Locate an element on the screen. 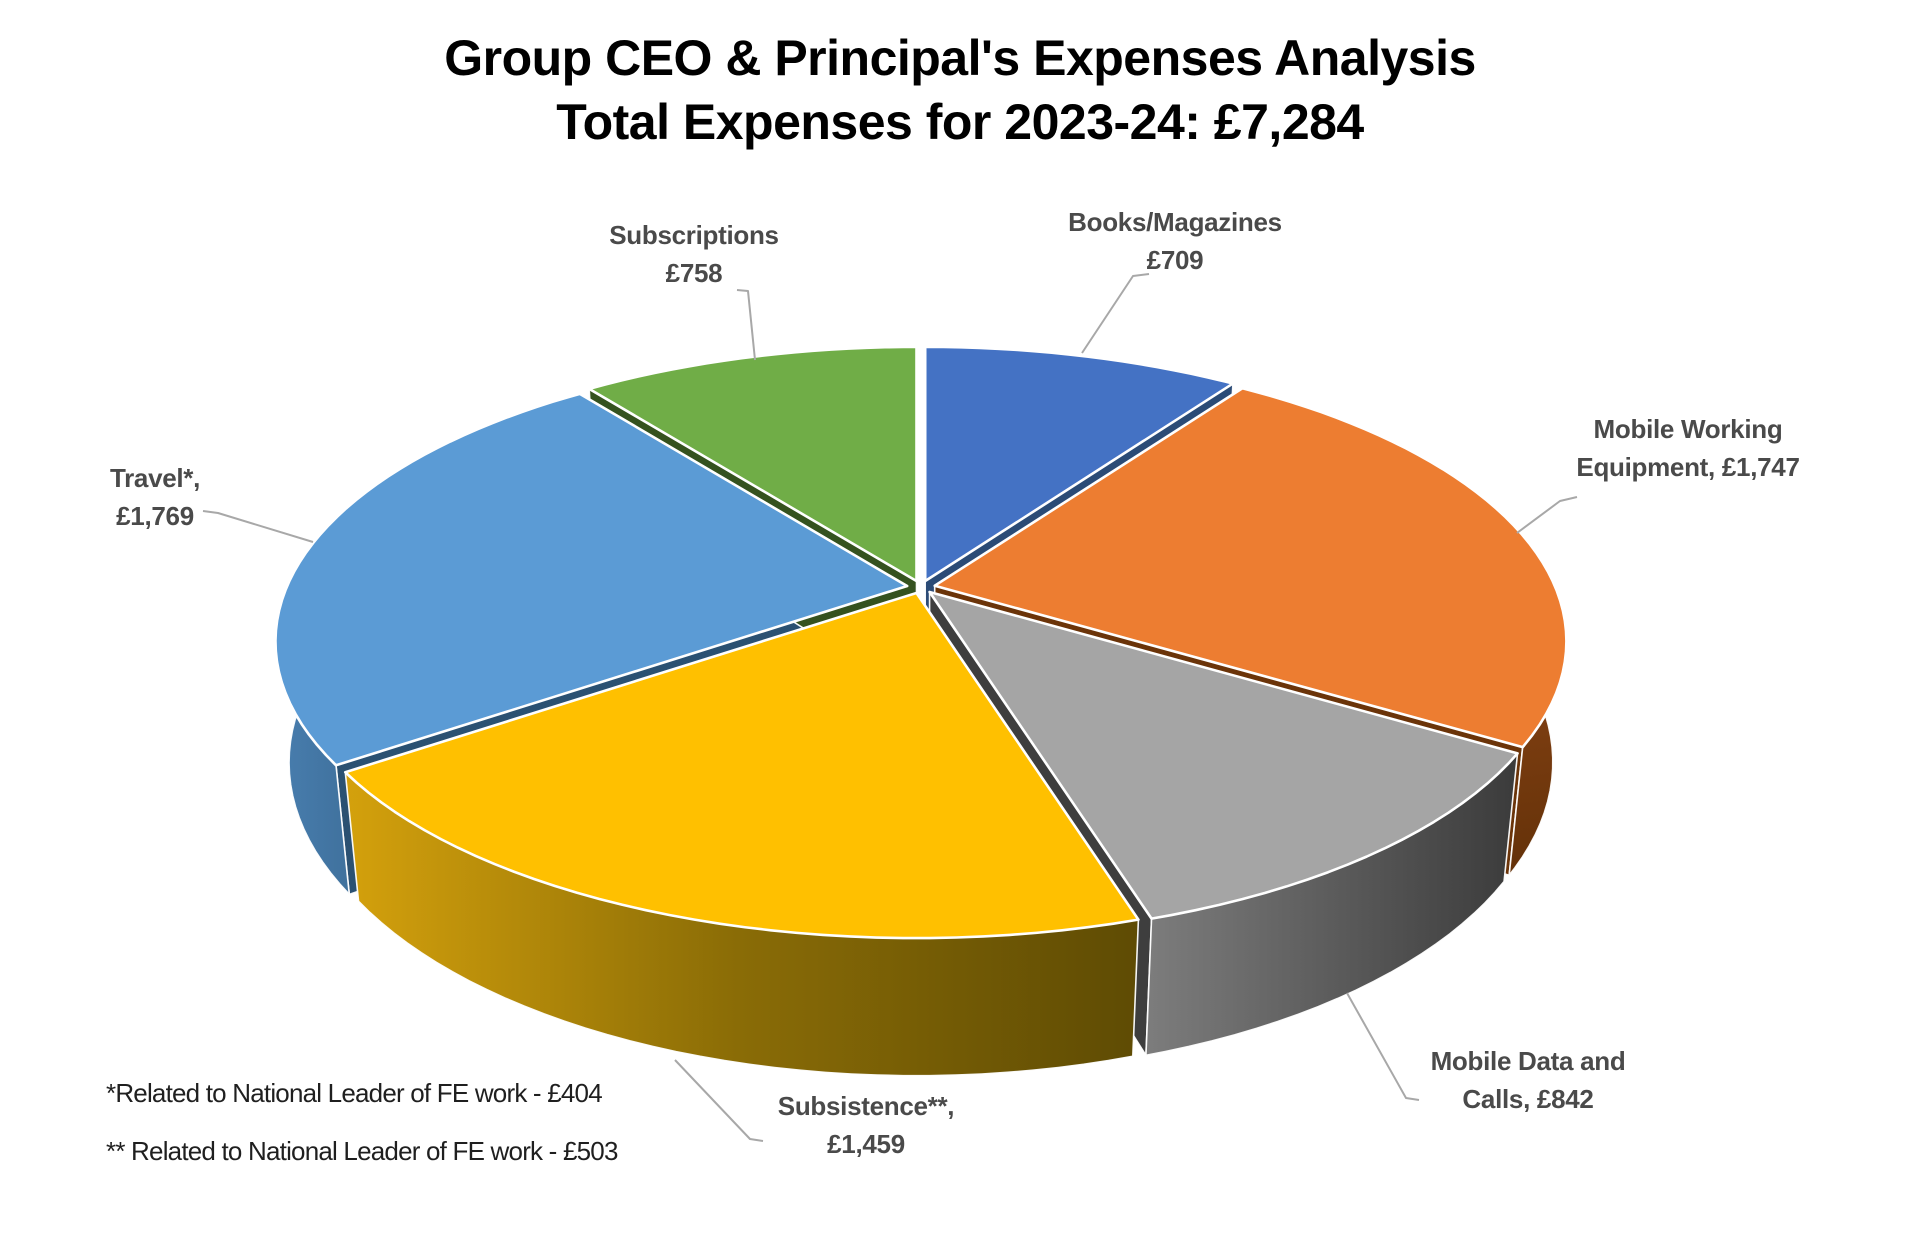 The width and height of the screenshot is (1920, 1245). slice-label-mobile-working-equipment-line2: Equipment, £1,747 is located at coordinates (1688, 467).